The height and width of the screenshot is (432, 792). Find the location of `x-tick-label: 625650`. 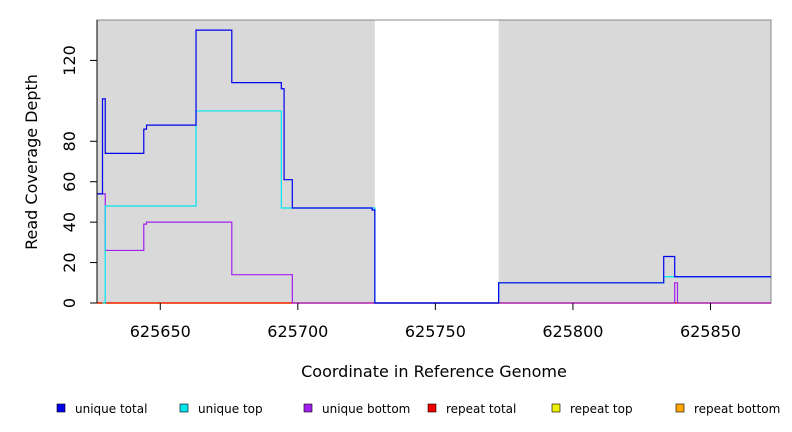

x-tick-label: 625650 is located at coordinates (160, 331).